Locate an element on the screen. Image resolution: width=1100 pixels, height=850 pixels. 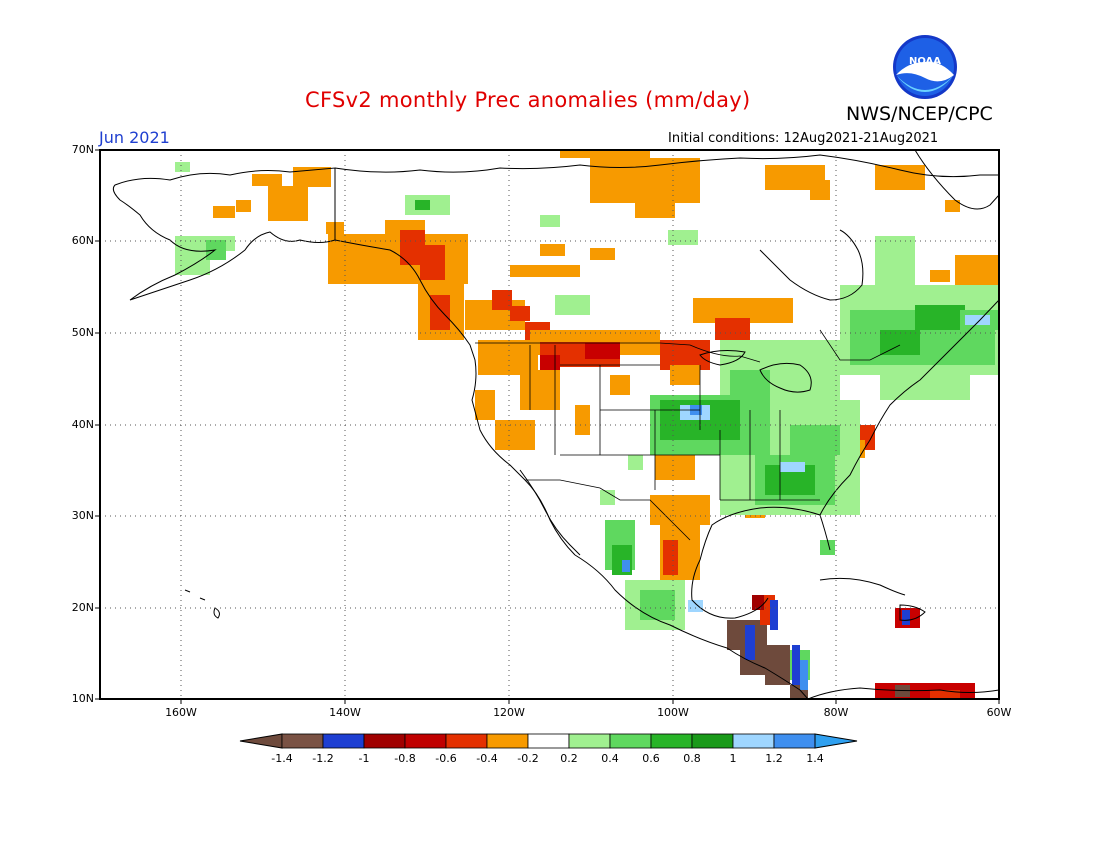
colorbar-tick-label: -0.2 is located at coordinates (528, 758).